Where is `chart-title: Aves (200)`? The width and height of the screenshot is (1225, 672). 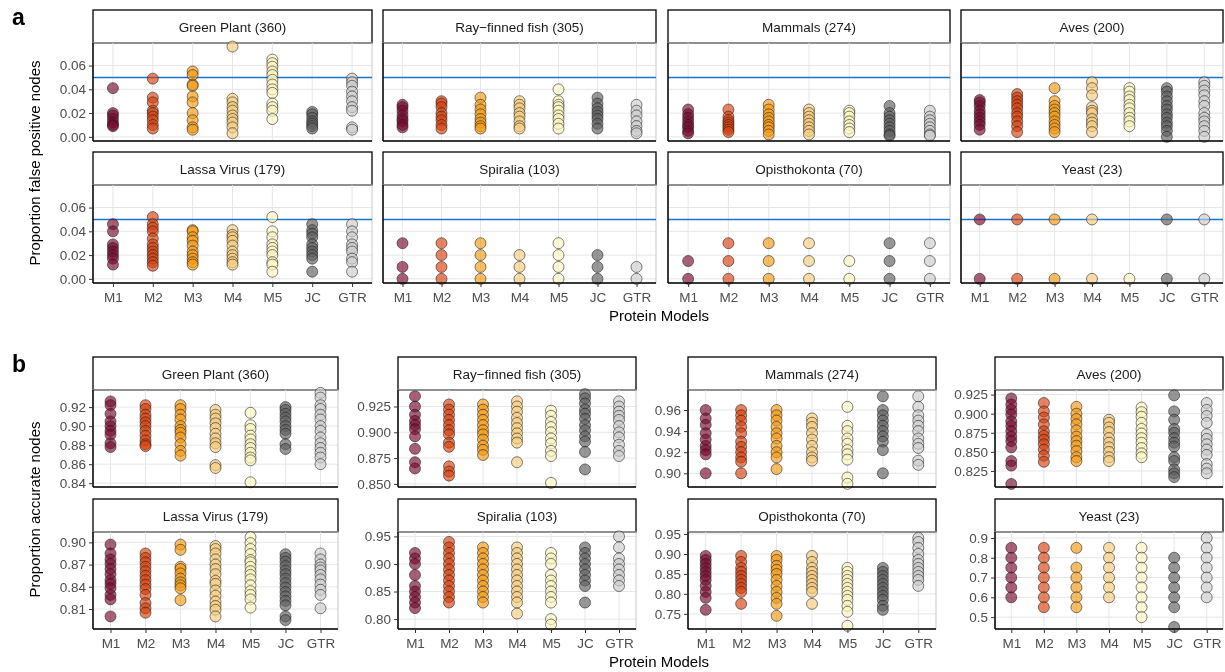 chart-title: Aves (200) is located at coordinates (1092, 27).